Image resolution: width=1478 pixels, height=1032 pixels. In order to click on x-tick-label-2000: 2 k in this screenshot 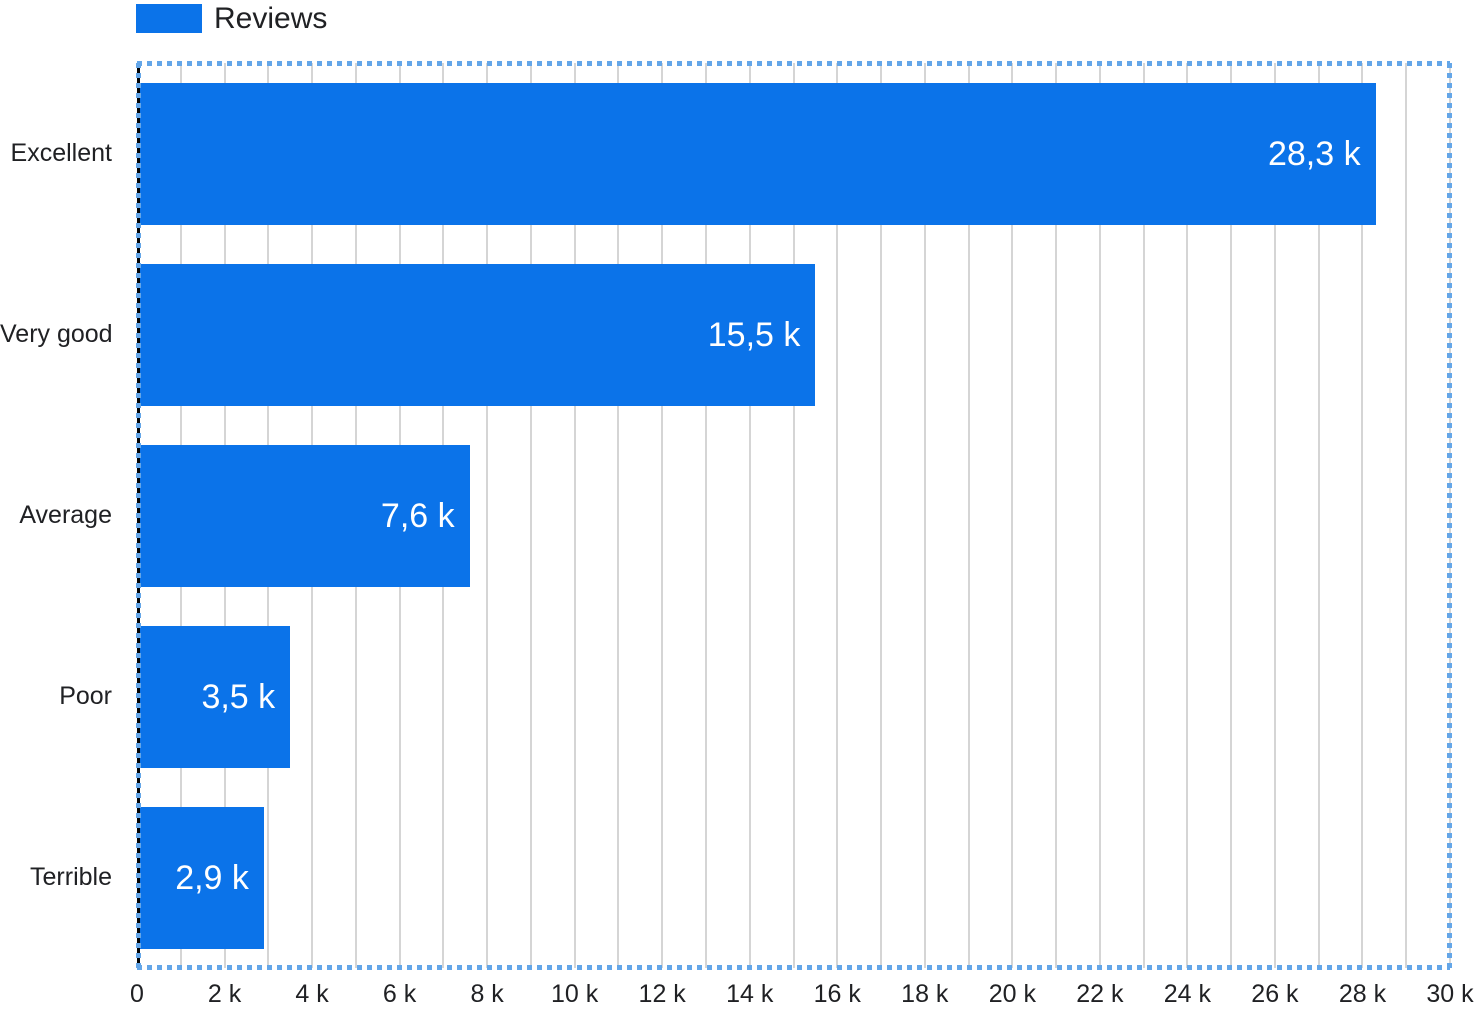, I will do `click(224, 994)`.